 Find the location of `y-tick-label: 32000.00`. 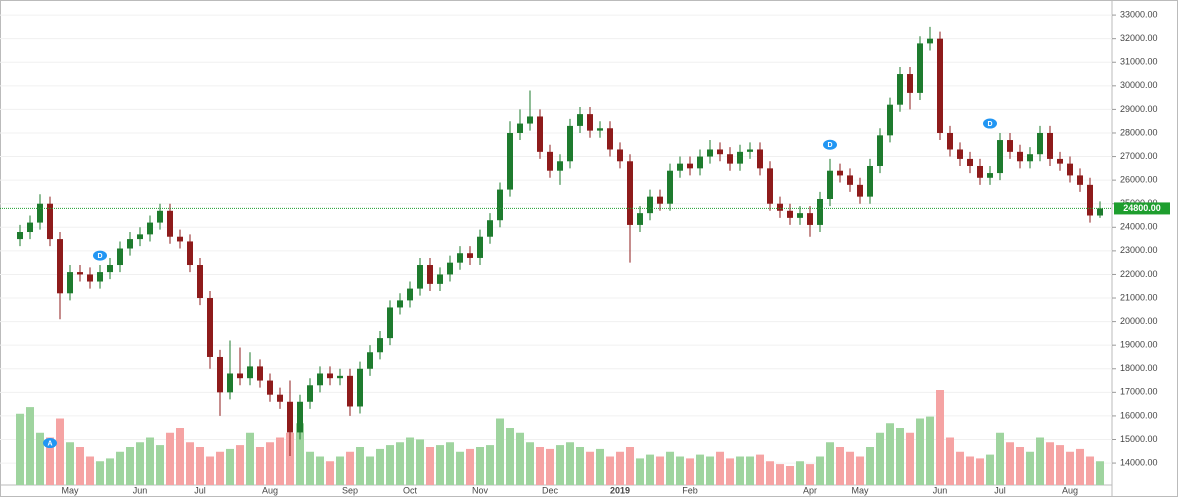

y-tick-label: 32000.00 is located at coordinates (1139, 38).